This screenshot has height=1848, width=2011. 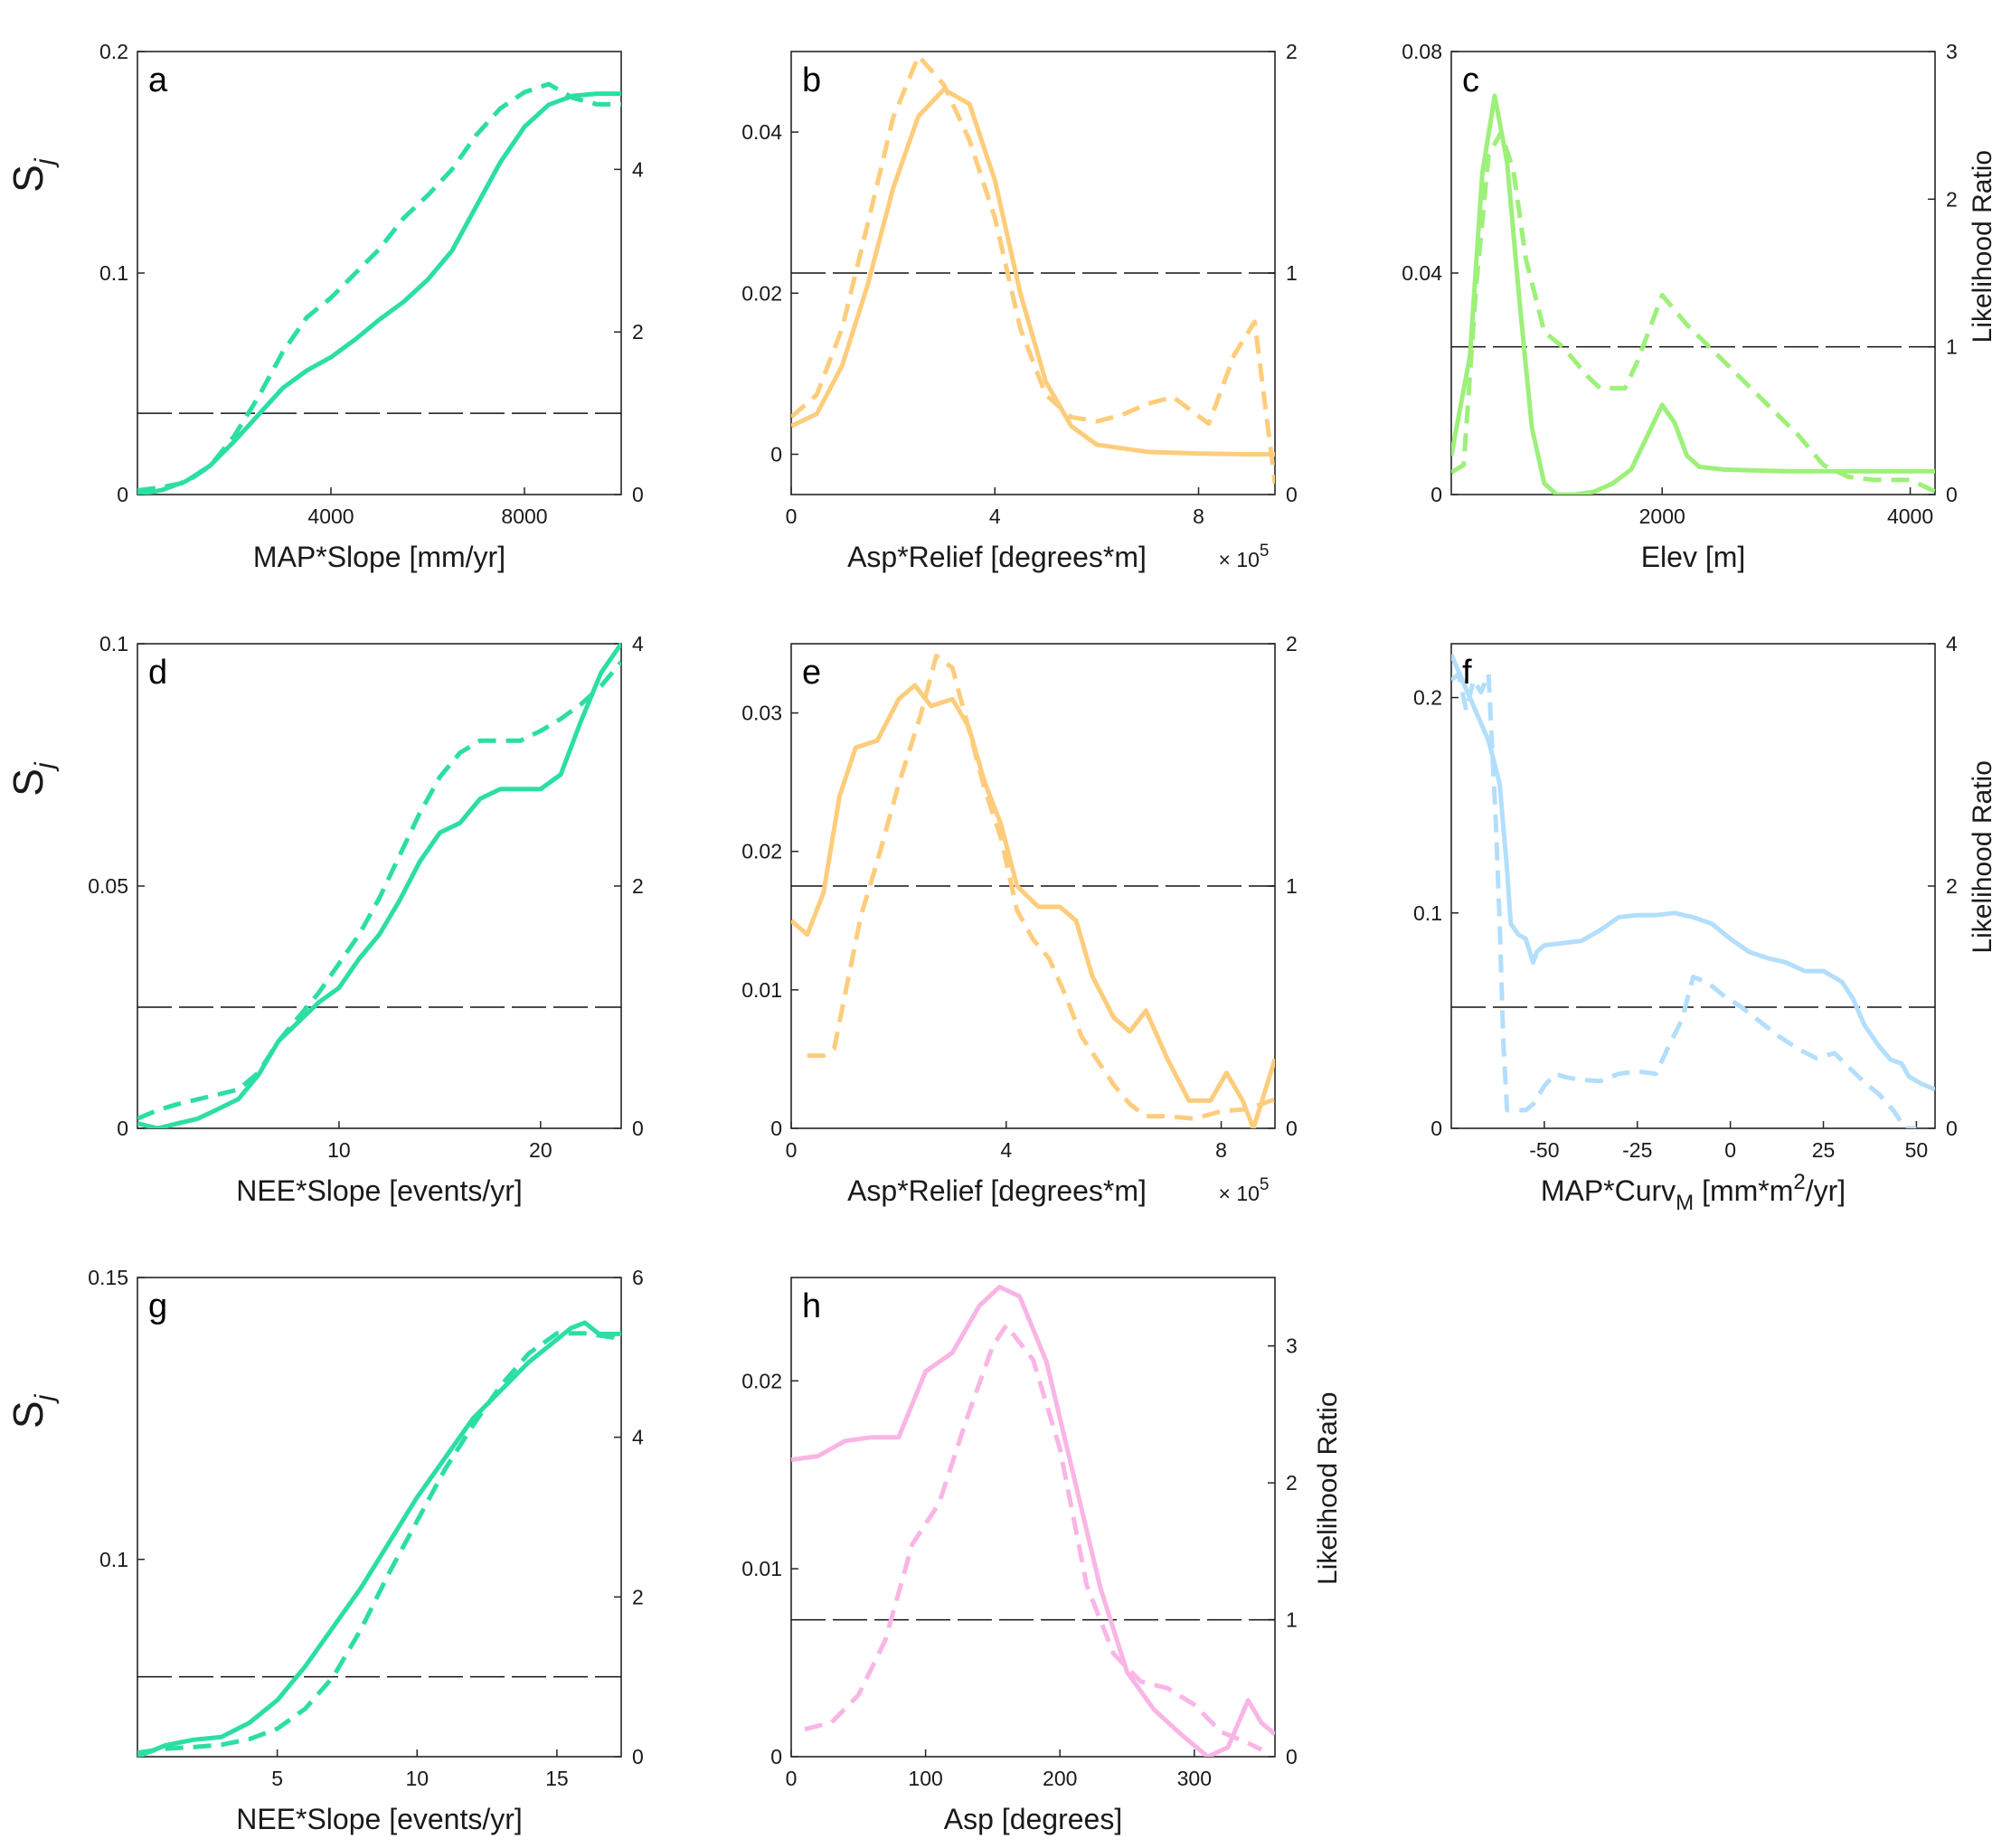 I want to click on series-likelihood-line-d, so click(x=379, y=890).